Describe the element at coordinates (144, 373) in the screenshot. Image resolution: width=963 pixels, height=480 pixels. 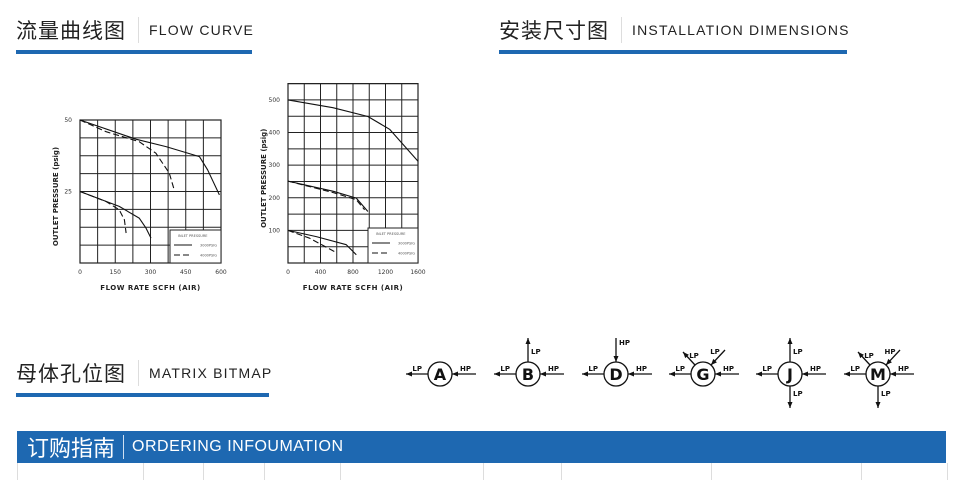
I see `matrix-heading: 母体孔位图 MATRIX BITMAP` at that location.